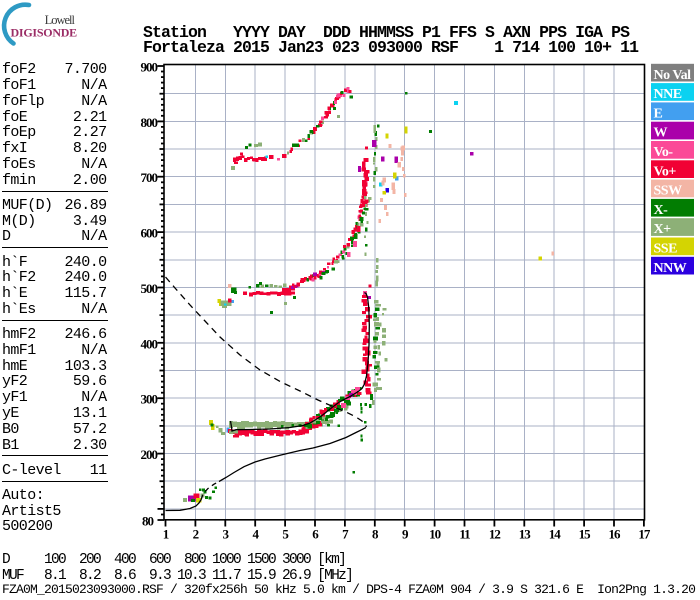 The image size is (700, 600). I want to click on svg-text: 1, so click(166, 534).